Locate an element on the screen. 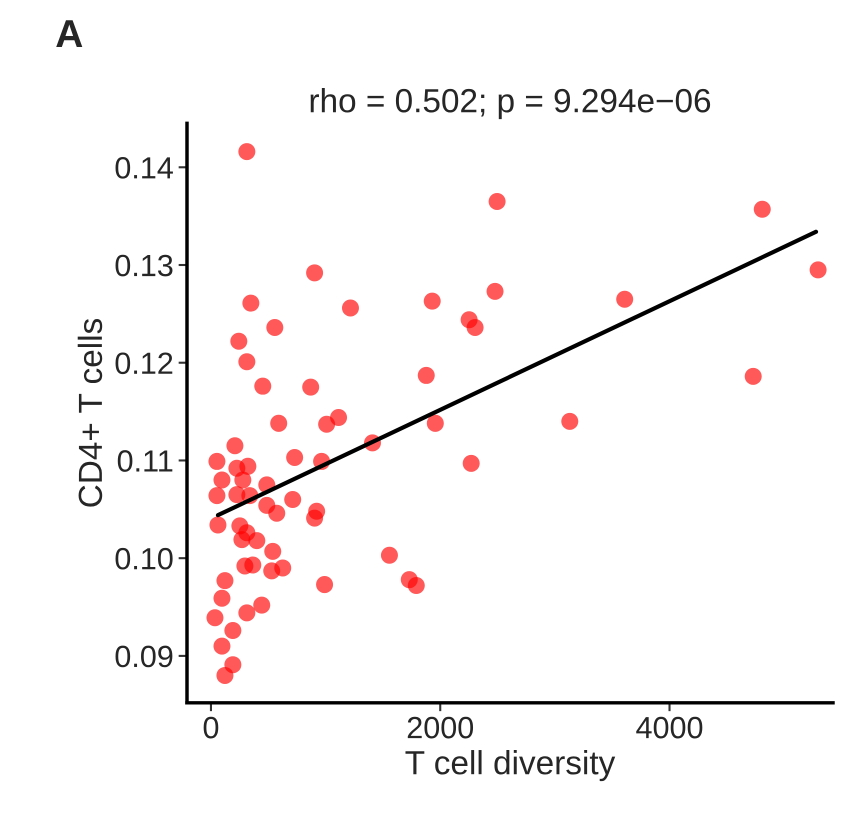 This screenshot has width=850, height=822. y-tick-label: 0.14 is located at coordinates (144, 168).